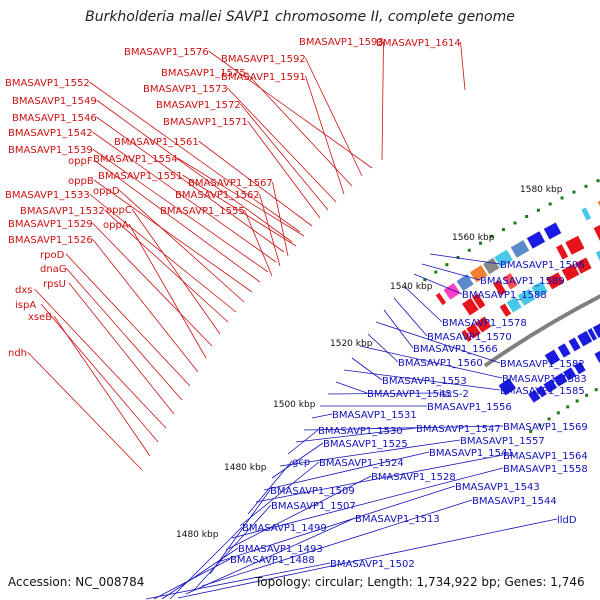  Describe the element at coordinates (545, 427) in the screenshot. I see `gene-label-reverse: BMASAVP1_1569` at that location.